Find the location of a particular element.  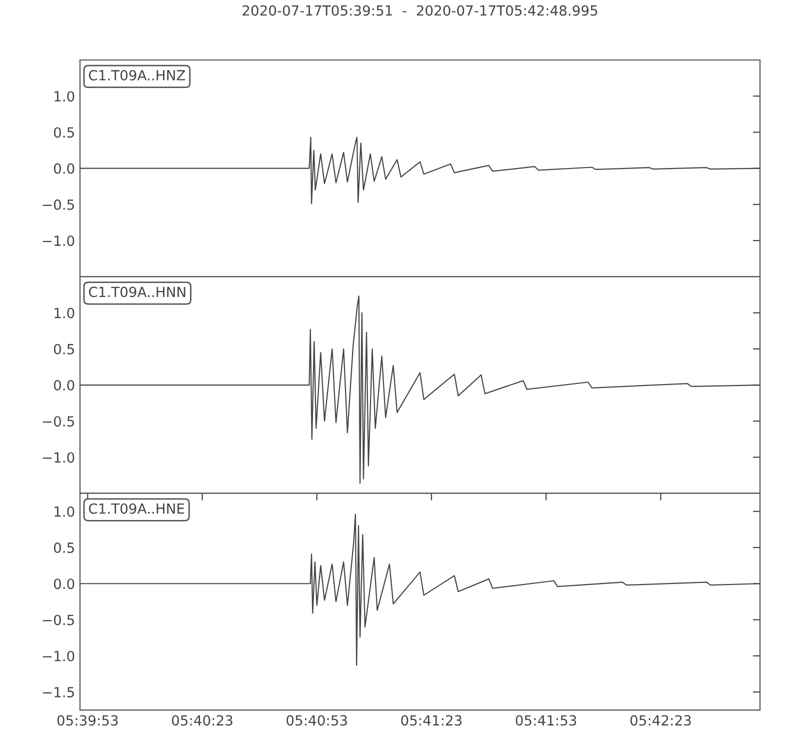

chart-title: 2020-07-17T05:39:51 - 2020-07-17T05:42:48.995 is located at coordinates (420, 10).